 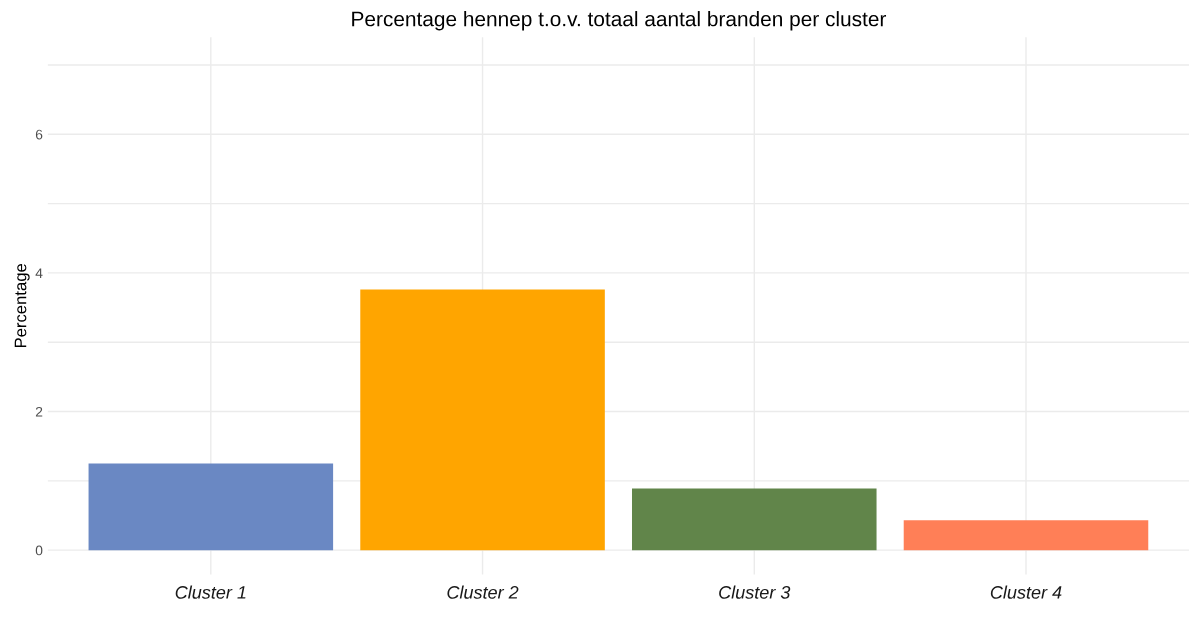 I want to click on x-tick-label: Cluster 3, so click(x=755, y=592).